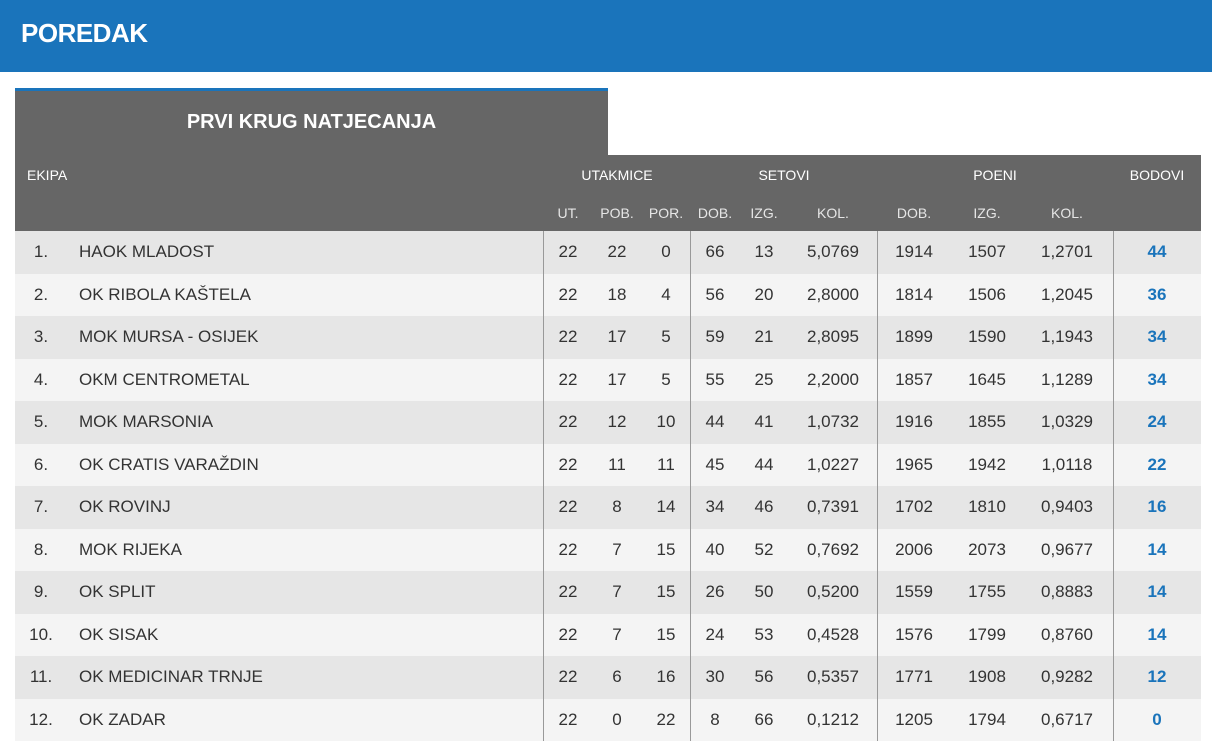  Describe the element at coordinates (914, 464) in the screenshot. I see `stat: 1965` at that location.